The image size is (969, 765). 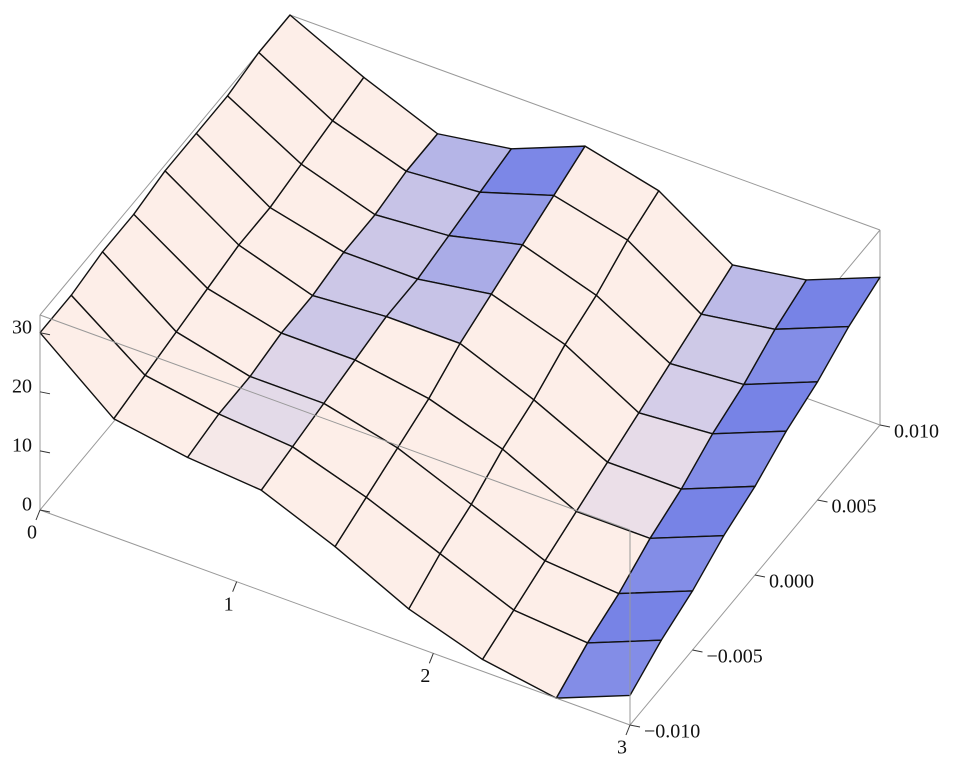 What do you see at coordinates (425, 676) in the screenshot?
I see `x-tick-label: 2` at bounding box center [425, 676].